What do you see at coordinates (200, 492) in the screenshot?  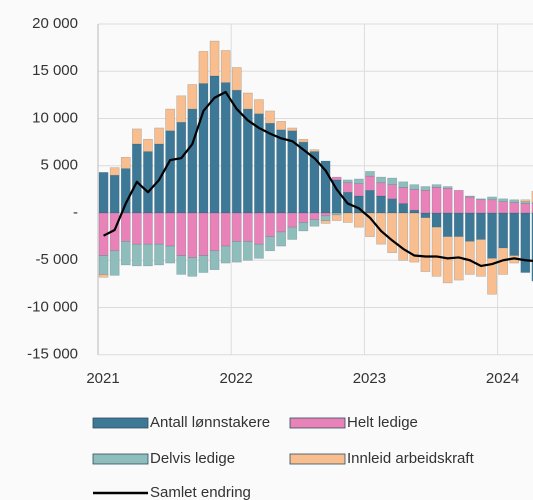 I see `legend-label: Samlet endring` at bounding box center [200, 492].